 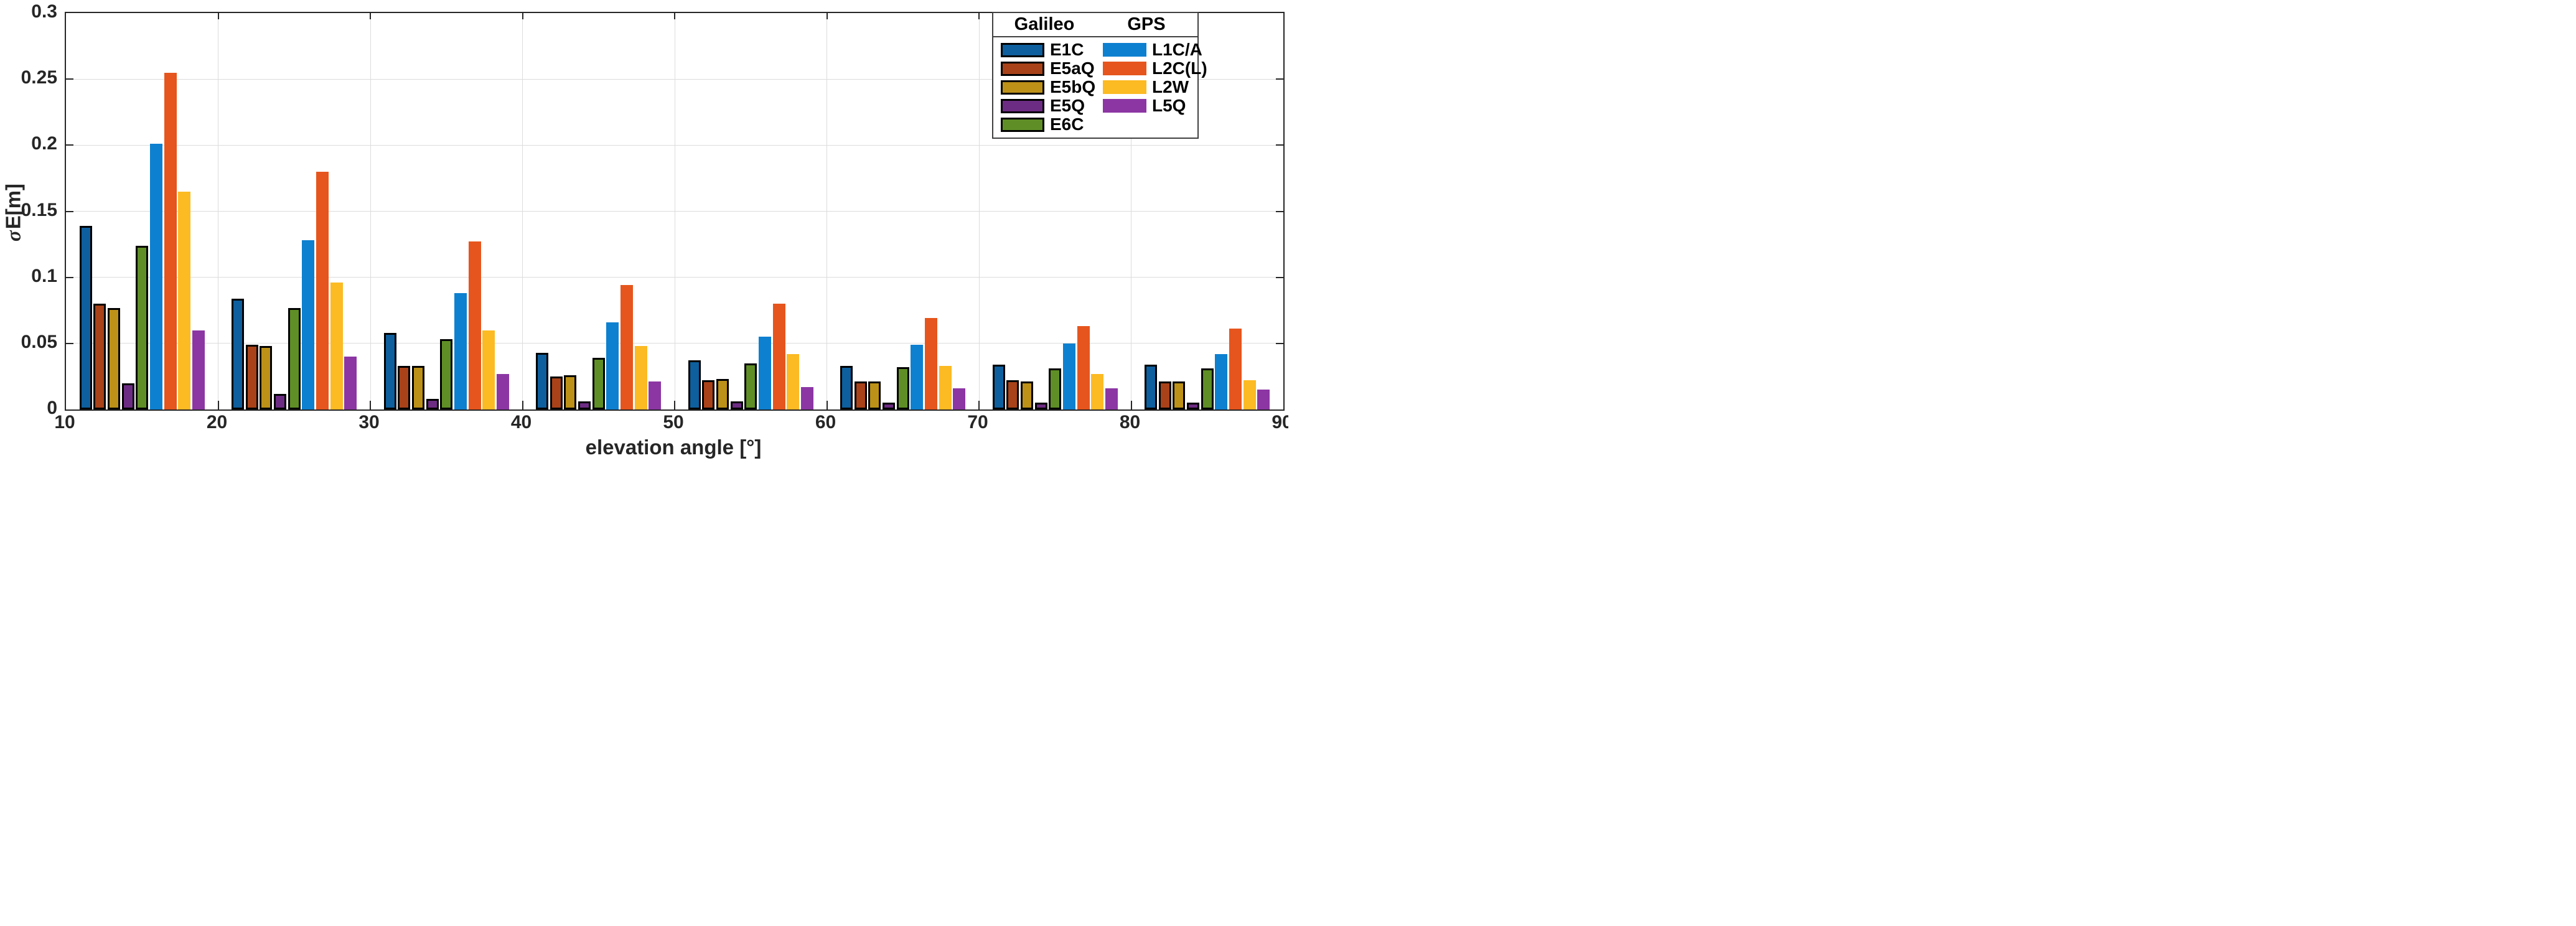 What do you see at coordinates (1073, 86) in the screenshot?
I see `legend-label-E5bQ: E5bQ` at bounding box center [1073, 86].